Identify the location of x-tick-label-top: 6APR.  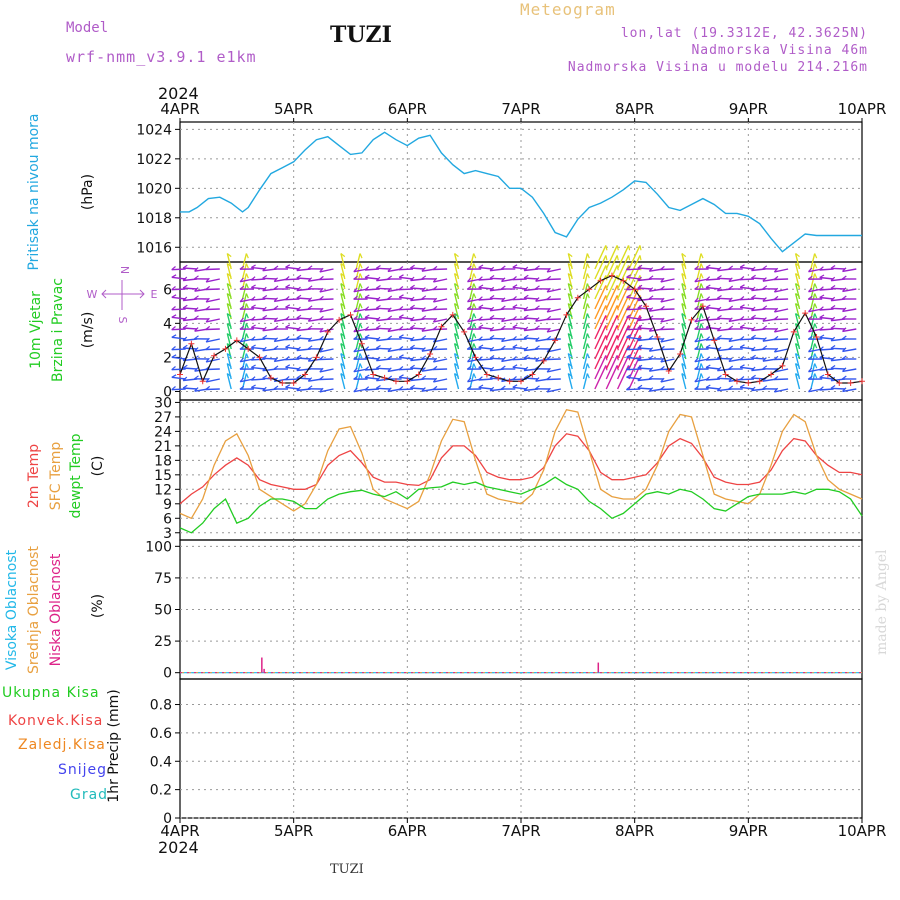
(407, 109).